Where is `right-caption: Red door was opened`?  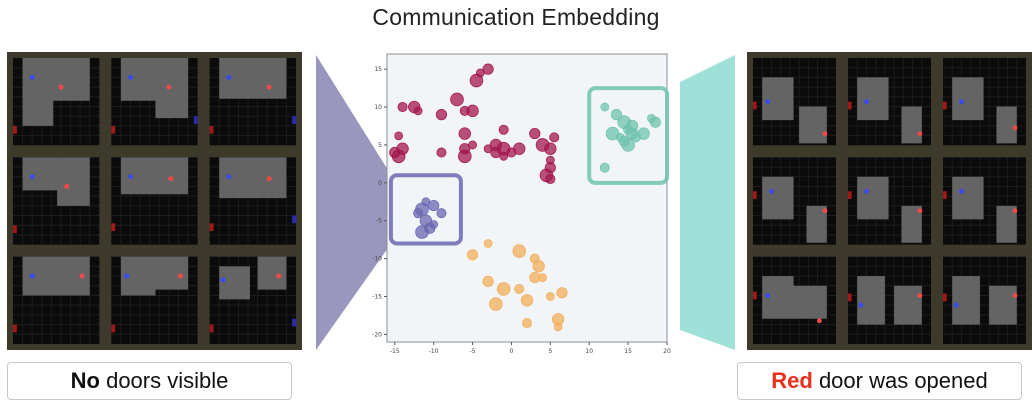 right-caption: Red door was opened is located at coordinates (879, 381).